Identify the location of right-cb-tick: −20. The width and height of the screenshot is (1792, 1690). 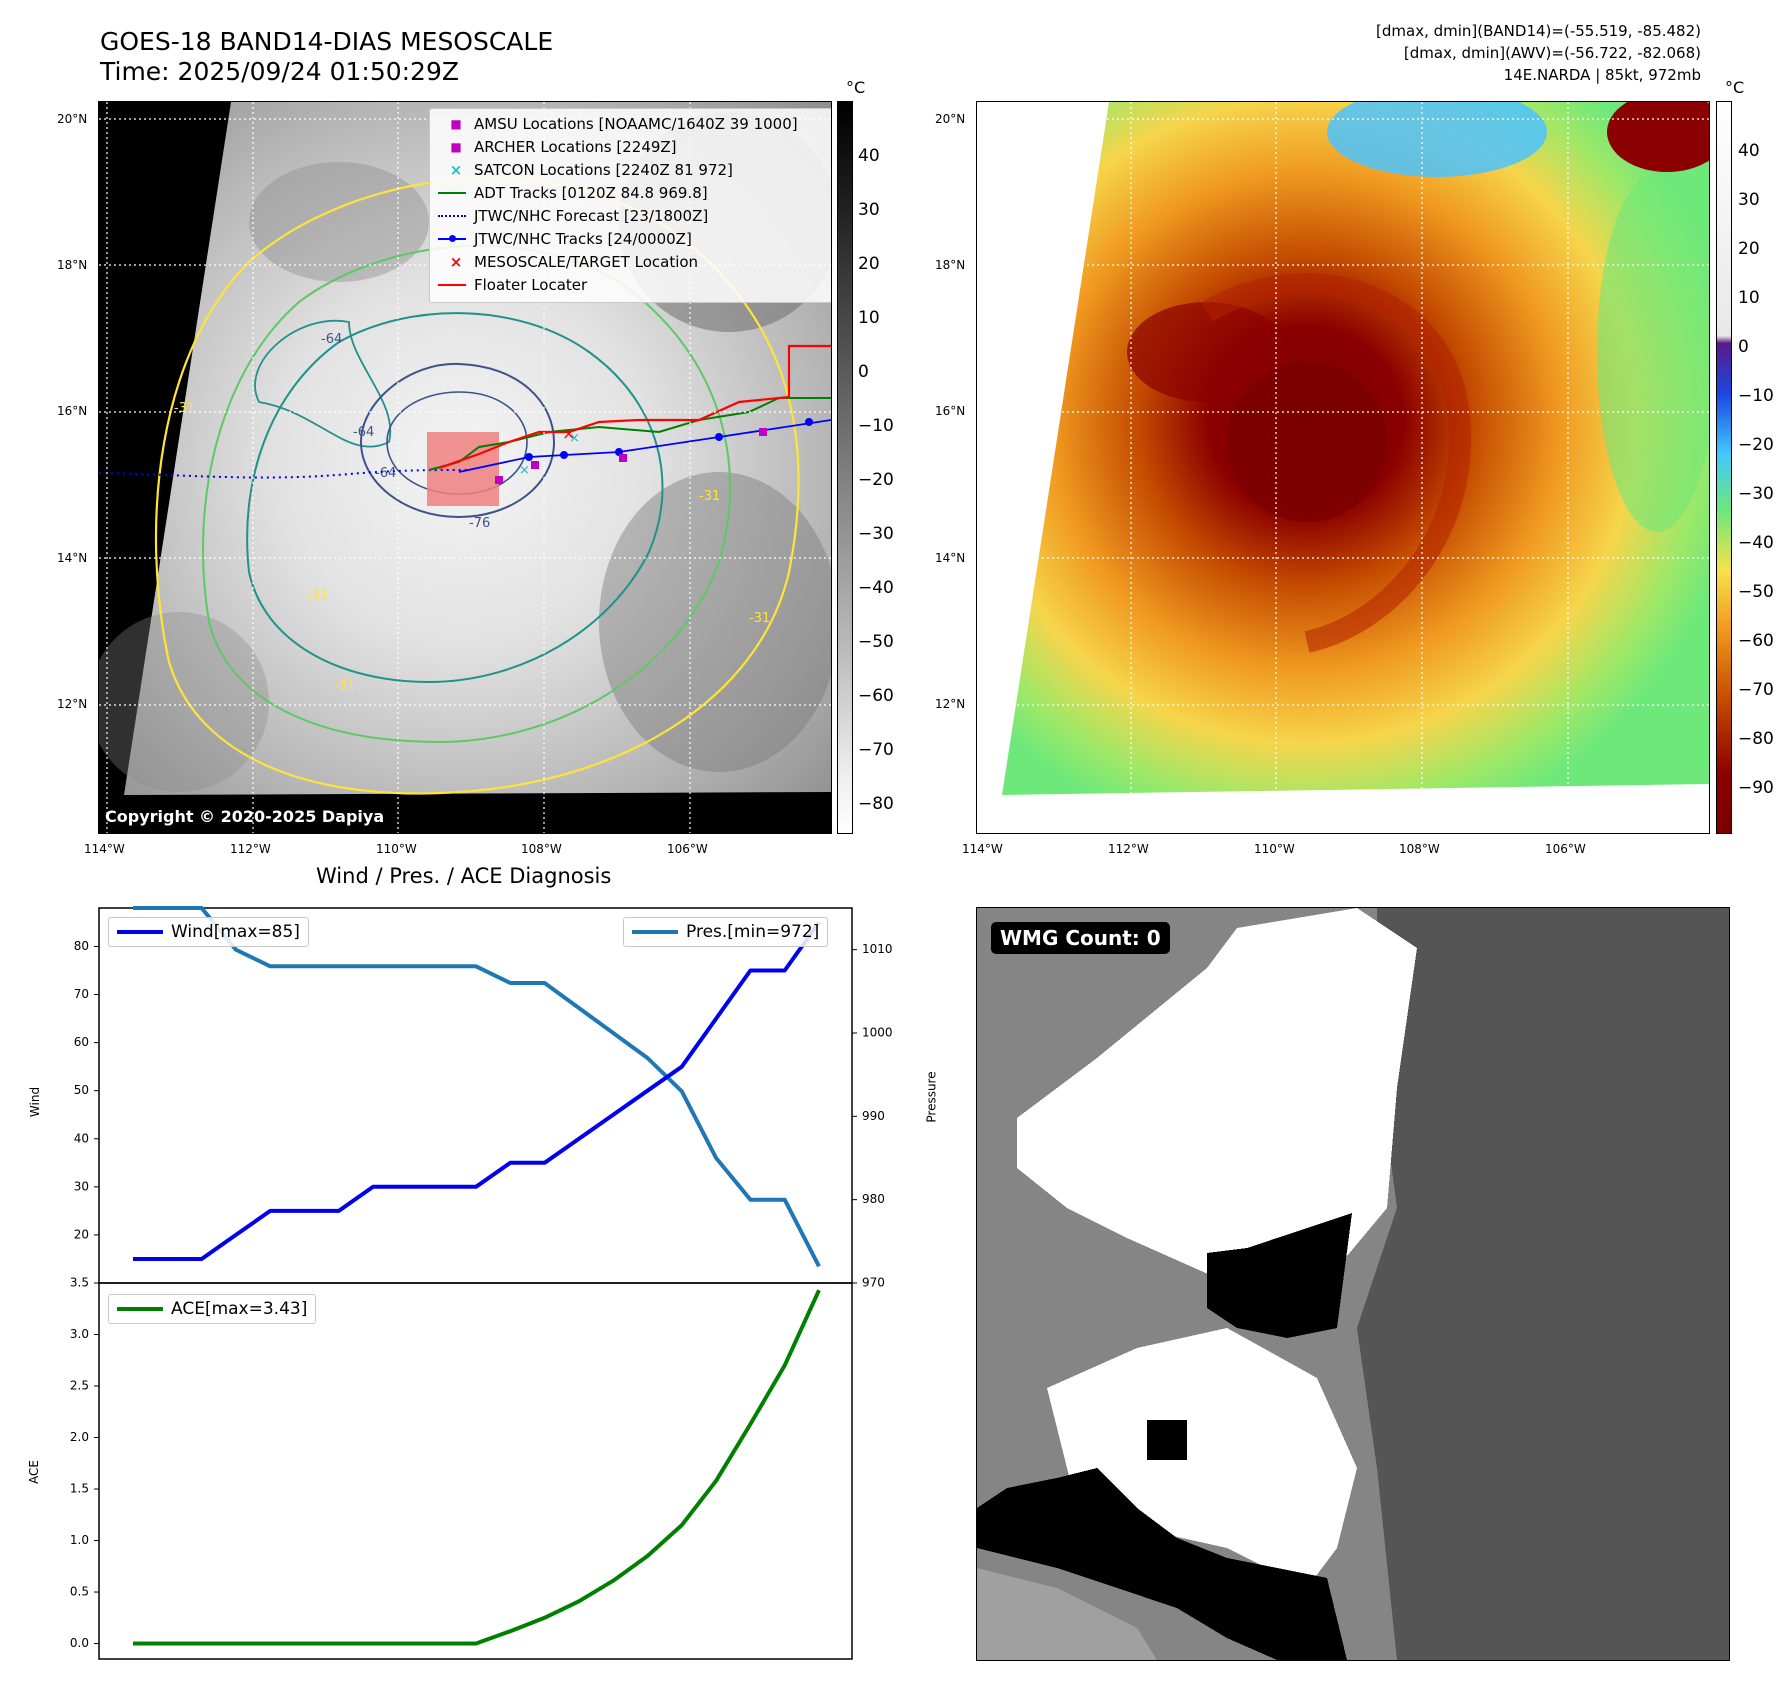
(1756, 445).